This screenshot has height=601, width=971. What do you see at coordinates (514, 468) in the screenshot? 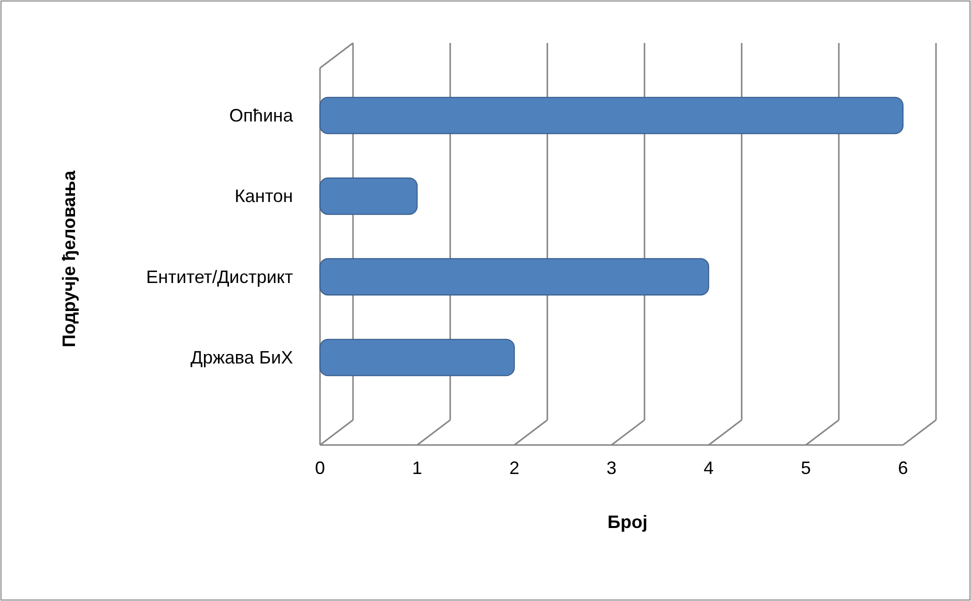
I see `x-tick-label: 2` at bounding box center [514, 468].